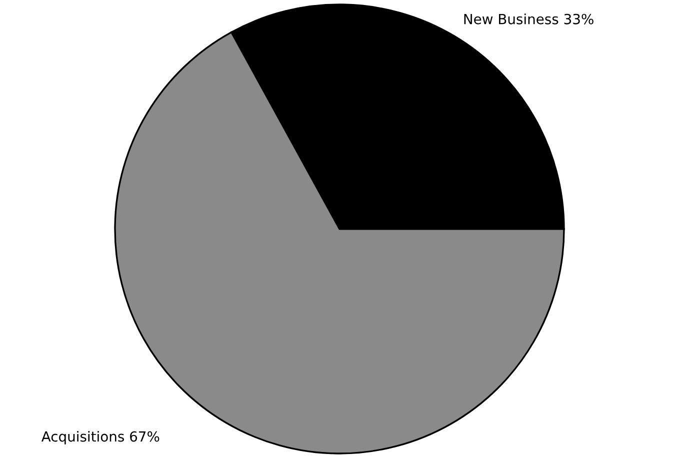 This screenshot has height=458, width=679. Describe the element at coordinates (529, 19) in the screenshot. I see `slice-label: New Business 33%` at that location.